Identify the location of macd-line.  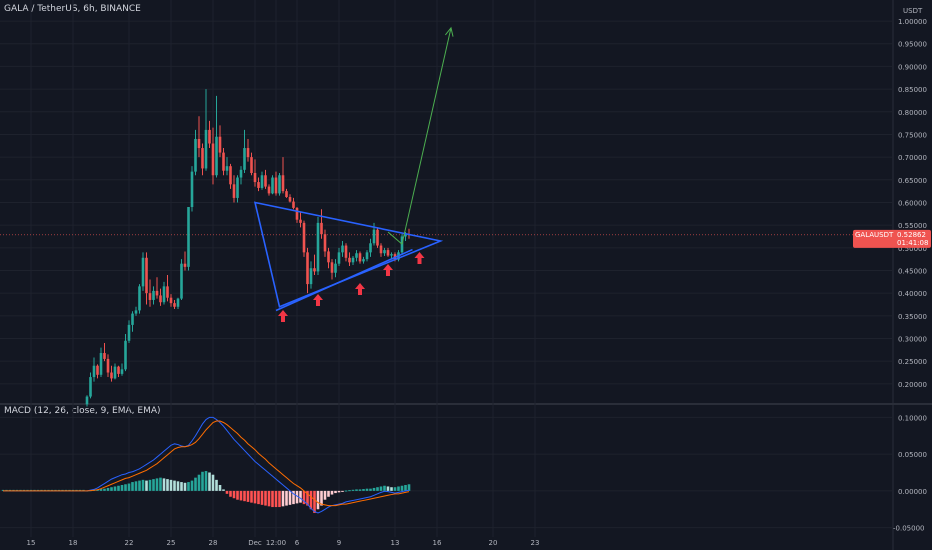
(206, 465).